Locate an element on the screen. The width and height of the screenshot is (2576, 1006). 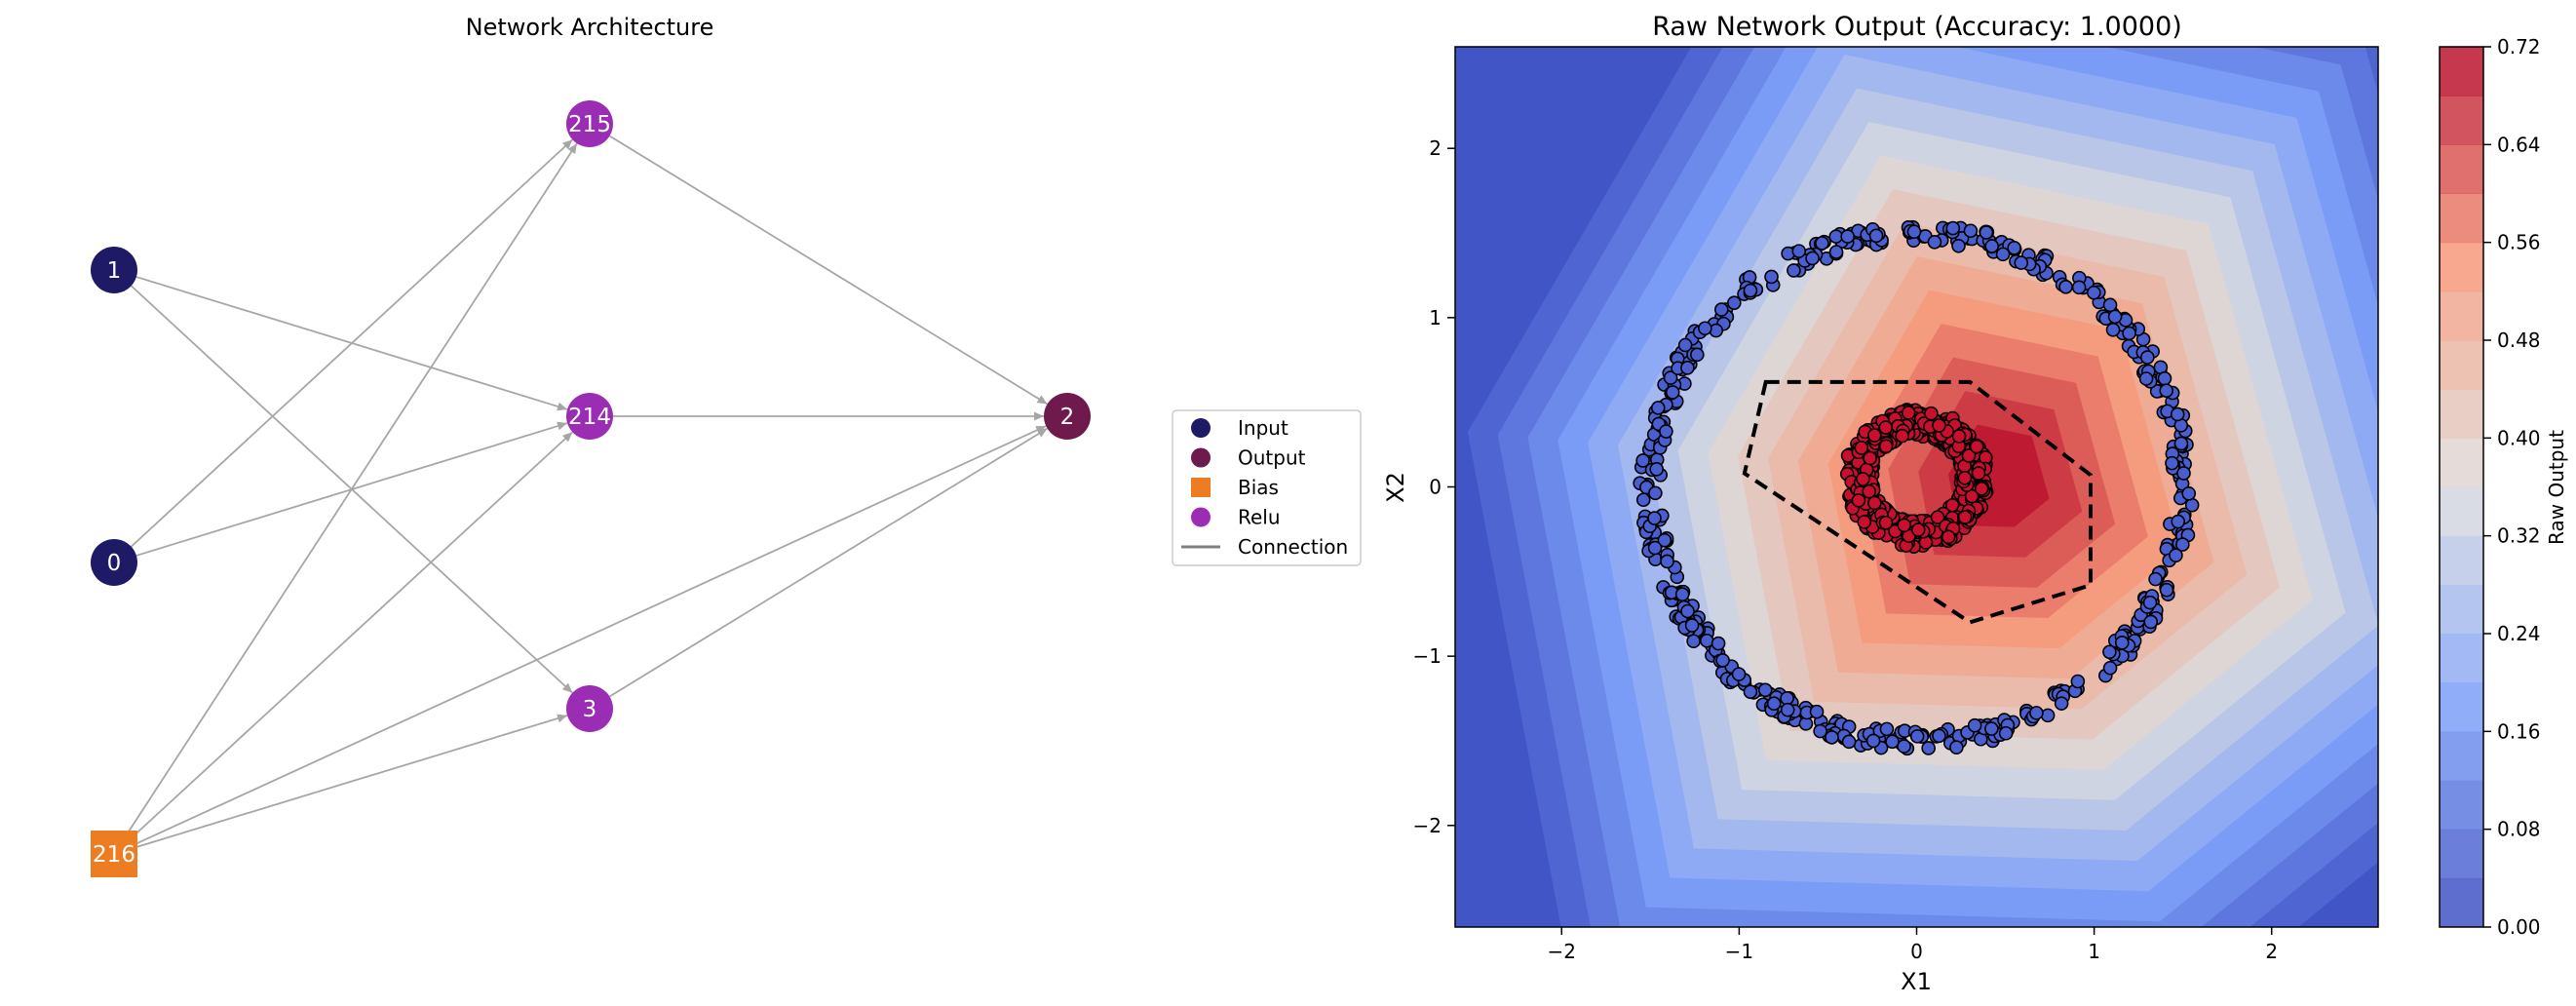
legend-items: Input Output Bias Relu Connection is located at coordinates (1264, 487).